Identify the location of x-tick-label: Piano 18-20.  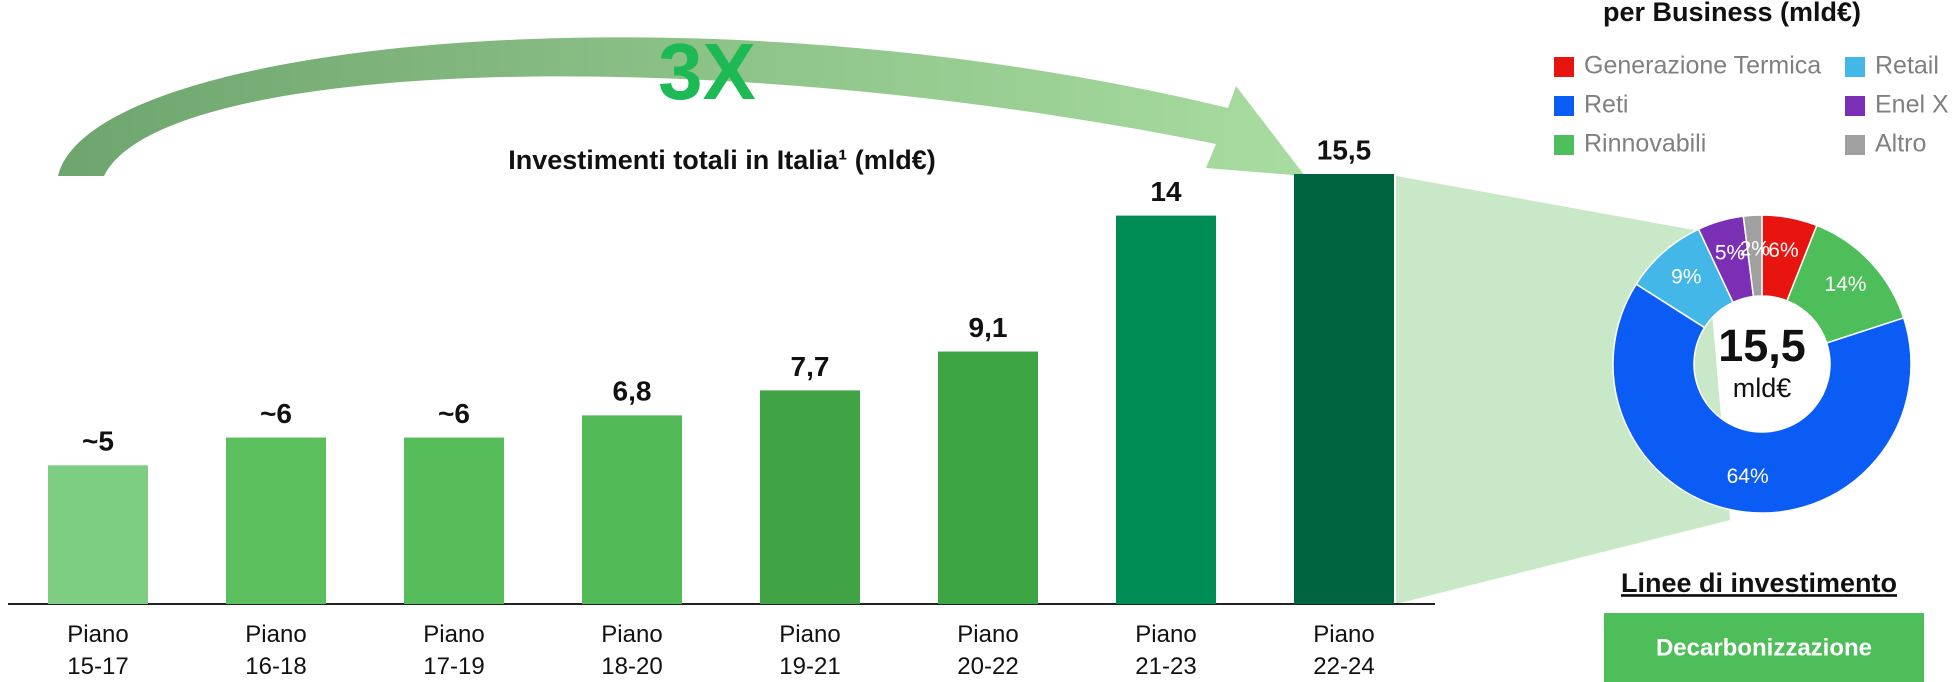
(631, 650).